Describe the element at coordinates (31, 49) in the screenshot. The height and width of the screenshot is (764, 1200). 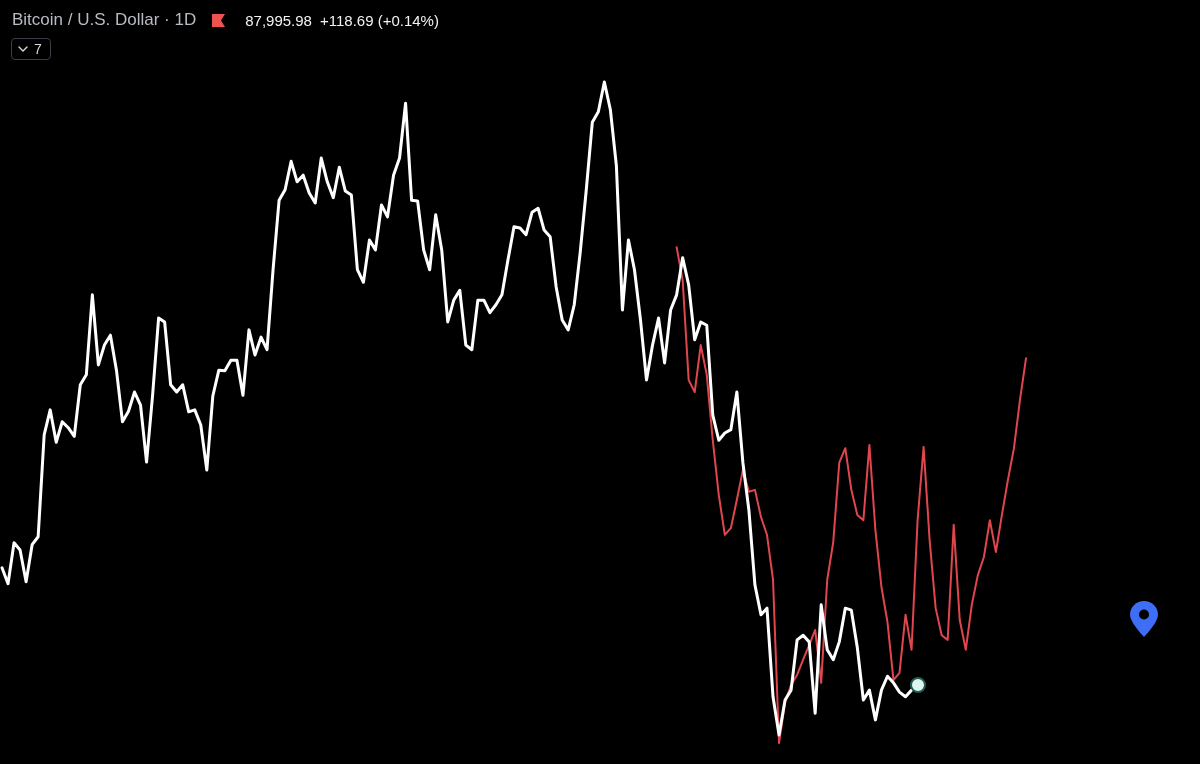
I see `dropdown-button: 7` at that location.